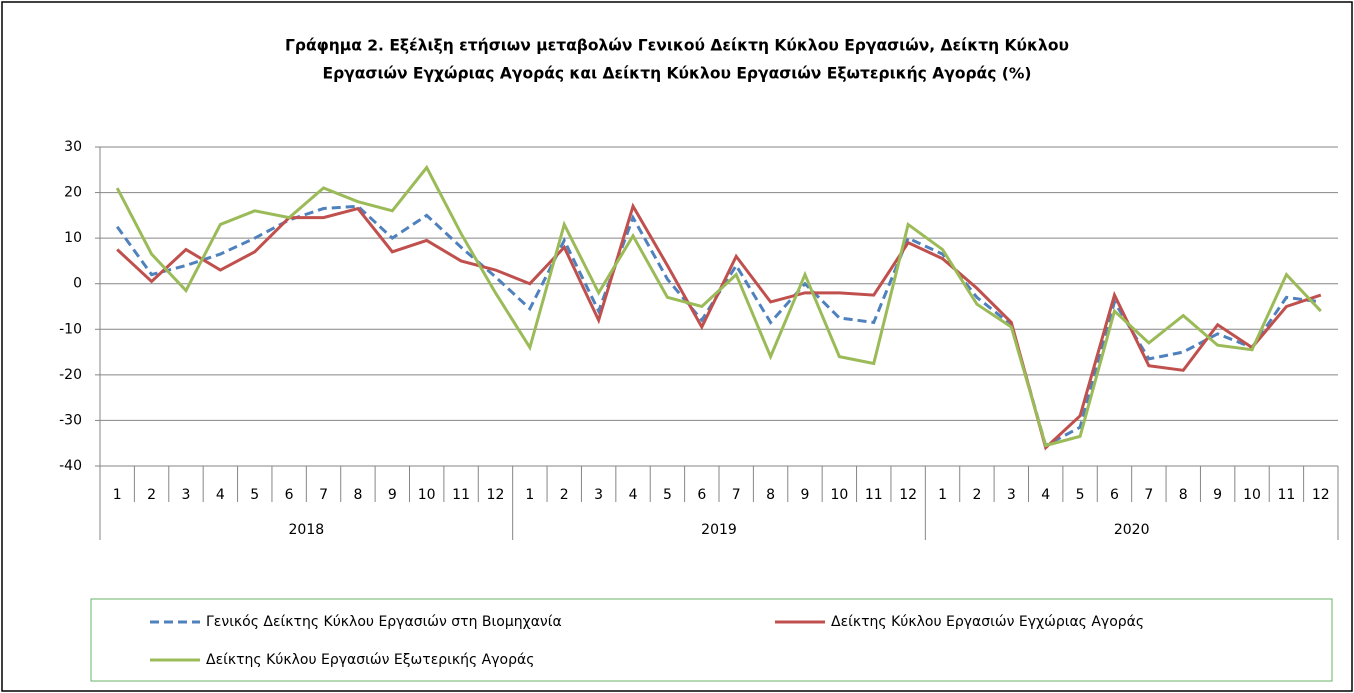 The height and width of the screenshot is (693, 1354). I want to click on y-tick-label: -20, so click(70, 375).